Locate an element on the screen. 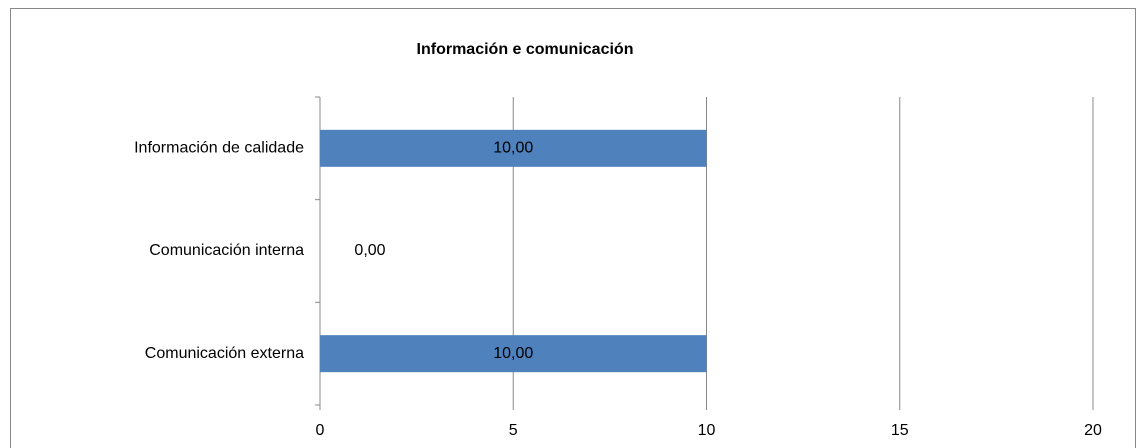 Image resolution: width=1145 pixels, height=448 pixels. y-tick-label: Comunicación externa is located at coordinates (224, 353).